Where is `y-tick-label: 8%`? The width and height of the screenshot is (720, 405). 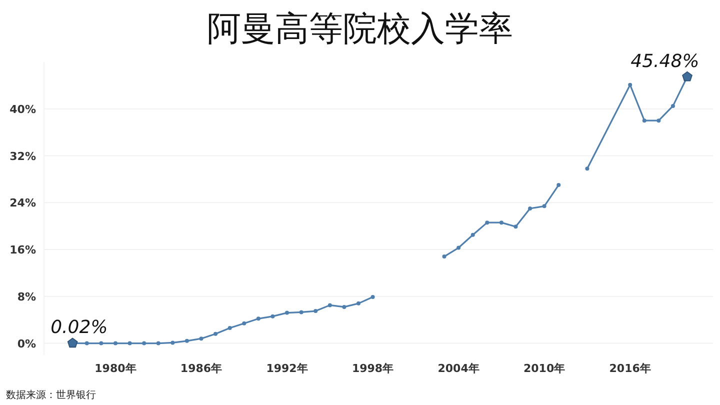
y-tick-label: 8% is located at coordinates (26, 297).